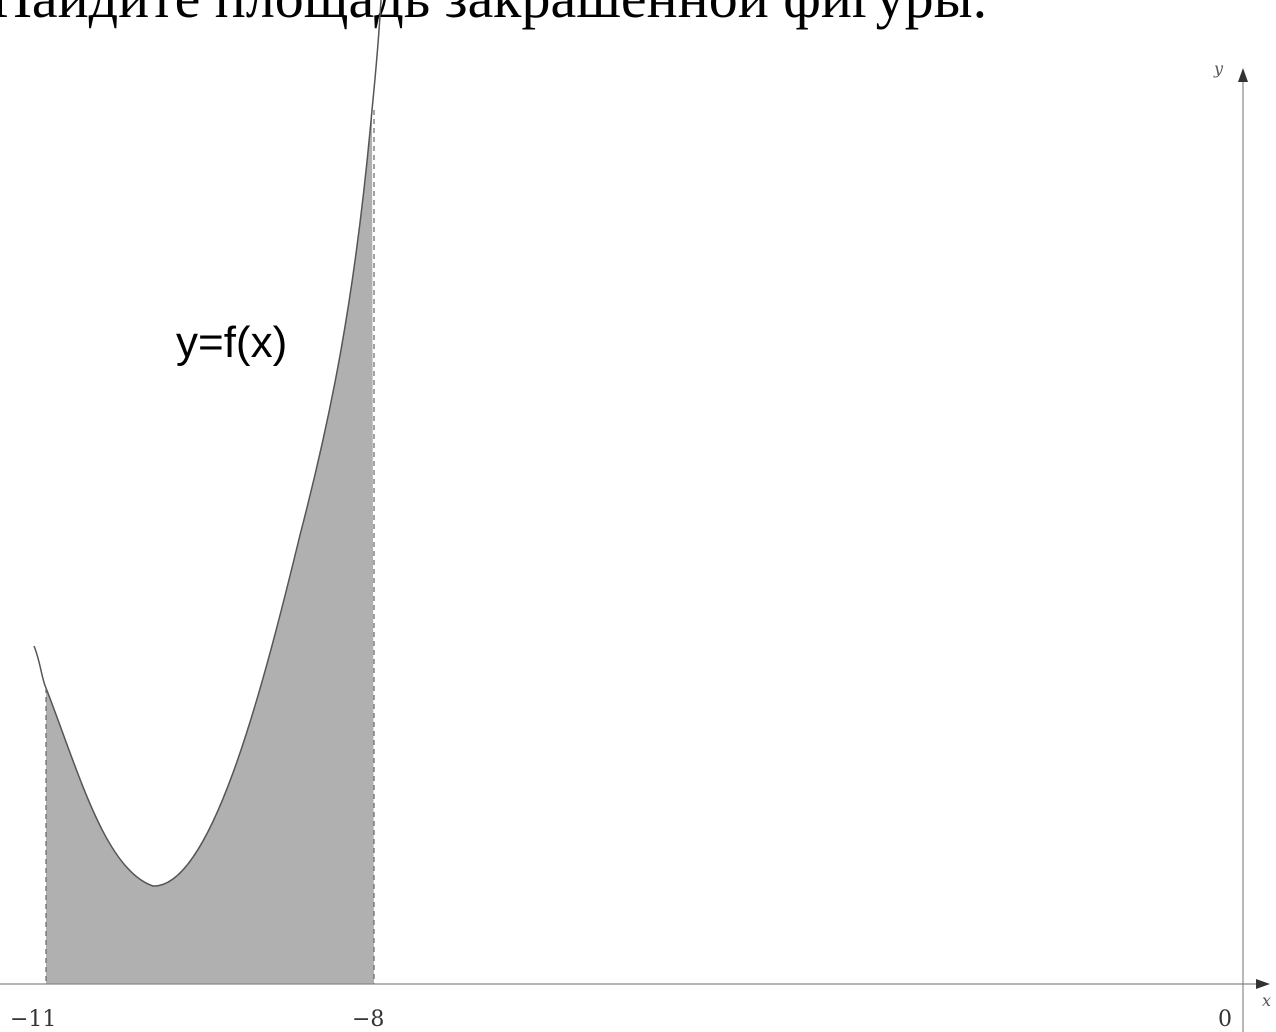 This screenshot has height=1032, width=1276. What do you see at coordinates (1263, 984) in the screenshot?
I see `x-axis-arrow` at bounding box center [1263, 984].